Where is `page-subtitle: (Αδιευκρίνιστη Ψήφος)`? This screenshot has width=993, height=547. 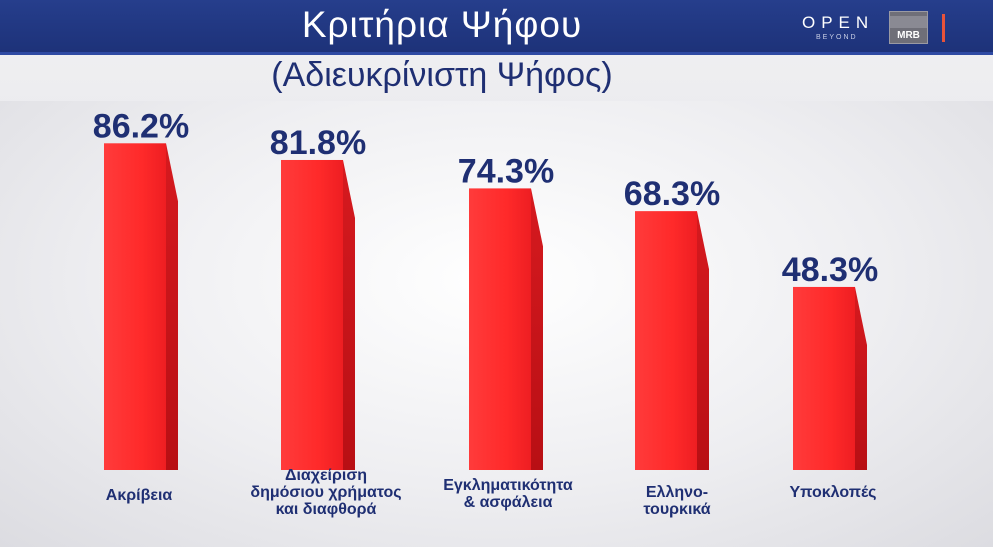 page-subtitle: (Αδιευκρίνιστη Ψήφος) is located at coordinates (442, 75).